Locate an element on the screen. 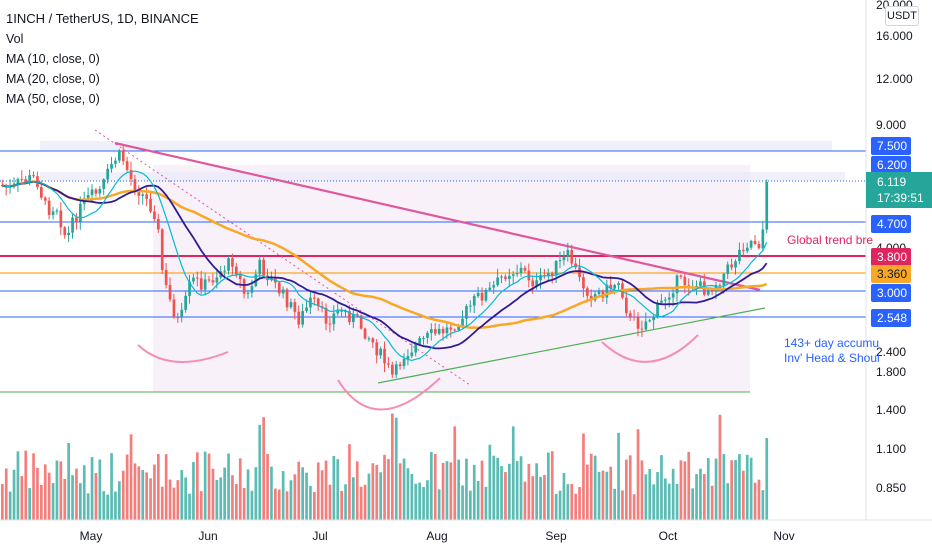 The height and width of the screenshot is (550, 932). badge-level-7500: 7.500 is located at coordinates (891, 146).